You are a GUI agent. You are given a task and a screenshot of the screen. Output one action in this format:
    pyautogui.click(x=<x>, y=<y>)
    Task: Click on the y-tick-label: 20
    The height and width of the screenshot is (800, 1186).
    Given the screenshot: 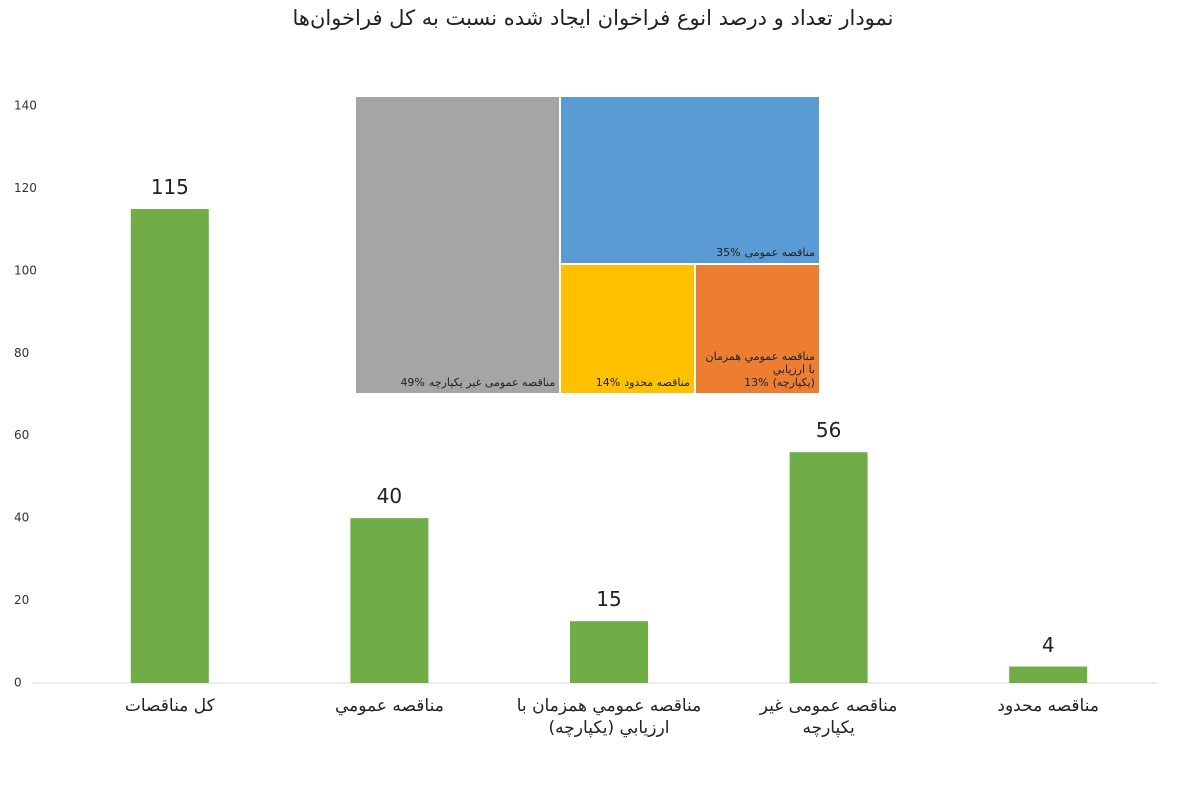 What is the action you would take?
    pyautogui.click(x=21, y=600)
    